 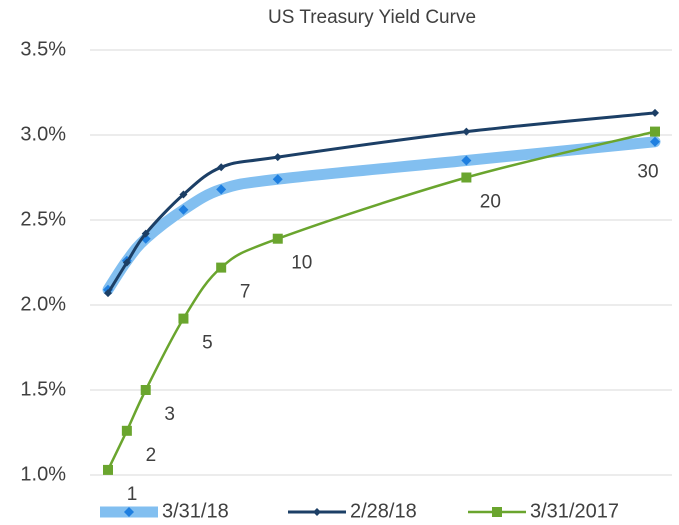 What do you see at coordinates (43, 134) in the screenshot?
I see `y-tick-label: 3.0%` at bounding box center [43, 134].